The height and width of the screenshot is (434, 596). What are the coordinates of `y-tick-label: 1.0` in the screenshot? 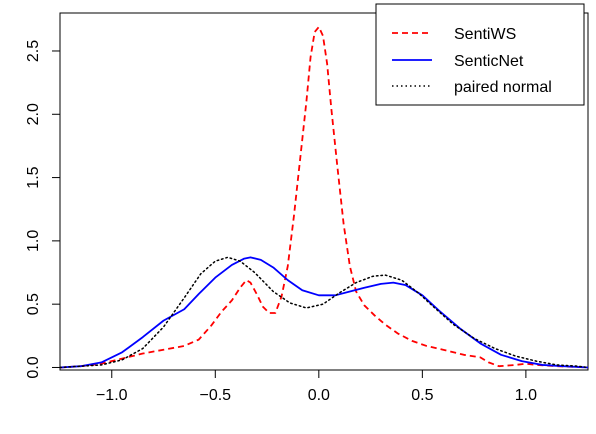 It's located at (33, 241).